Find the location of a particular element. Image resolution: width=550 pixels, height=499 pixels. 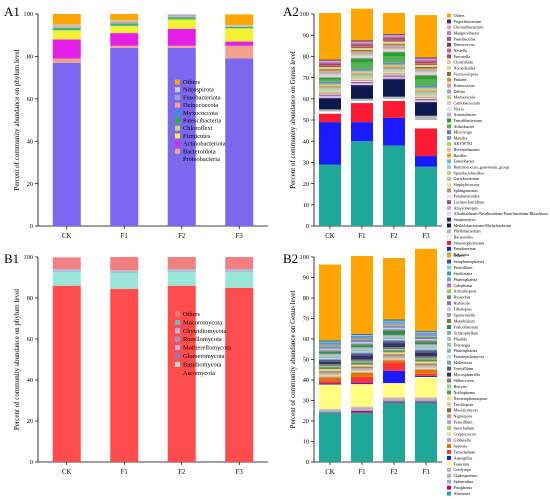

x-tick-label: F1 is located at coordinates (361, 472).